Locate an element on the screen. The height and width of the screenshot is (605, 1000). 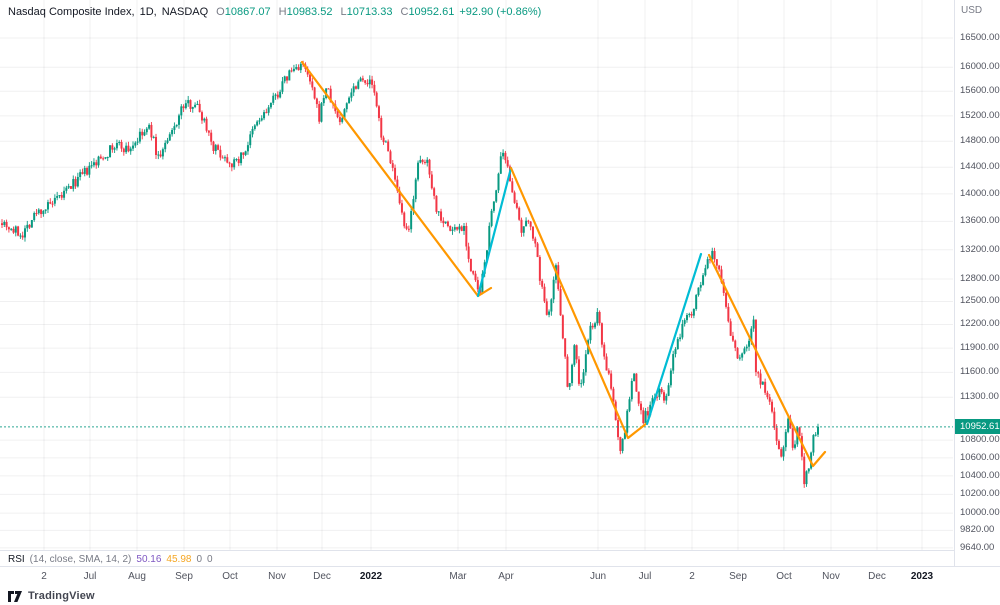
ohlc-open: O10867.07 is located at coordinates (241, 12).